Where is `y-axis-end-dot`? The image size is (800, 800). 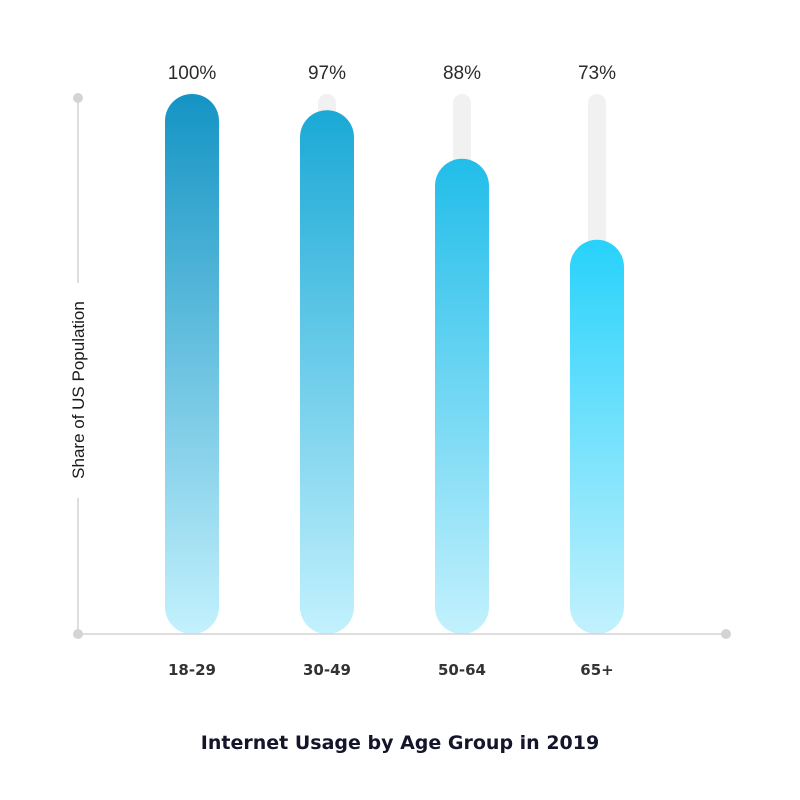
y-axis-end-dot is located at coordinates (78, 98).